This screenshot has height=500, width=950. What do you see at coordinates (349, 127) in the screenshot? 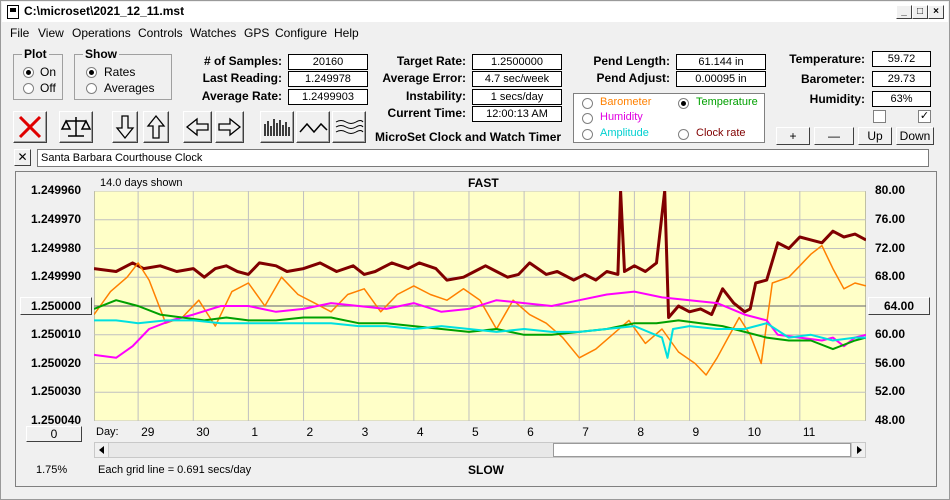
I see `noise-button` at bounding box center [349, 127].